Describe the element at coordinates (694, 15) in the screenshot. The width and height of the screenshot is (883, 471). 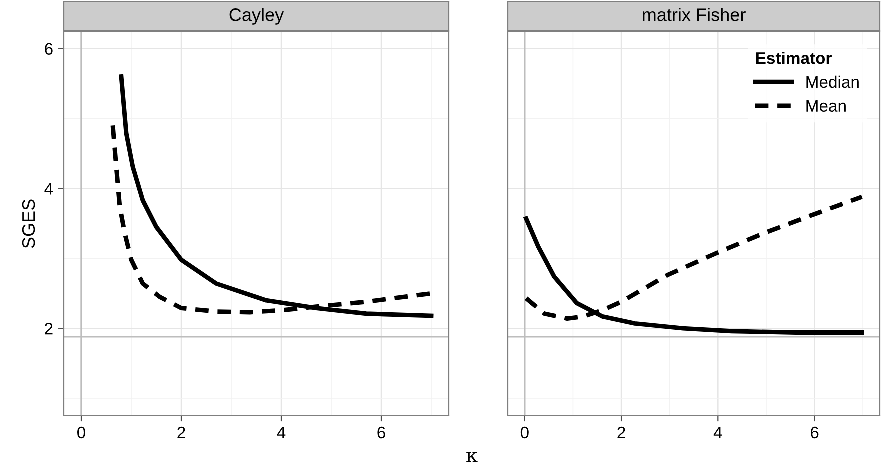
I see `chart-title: matrix Fisher` at that location.